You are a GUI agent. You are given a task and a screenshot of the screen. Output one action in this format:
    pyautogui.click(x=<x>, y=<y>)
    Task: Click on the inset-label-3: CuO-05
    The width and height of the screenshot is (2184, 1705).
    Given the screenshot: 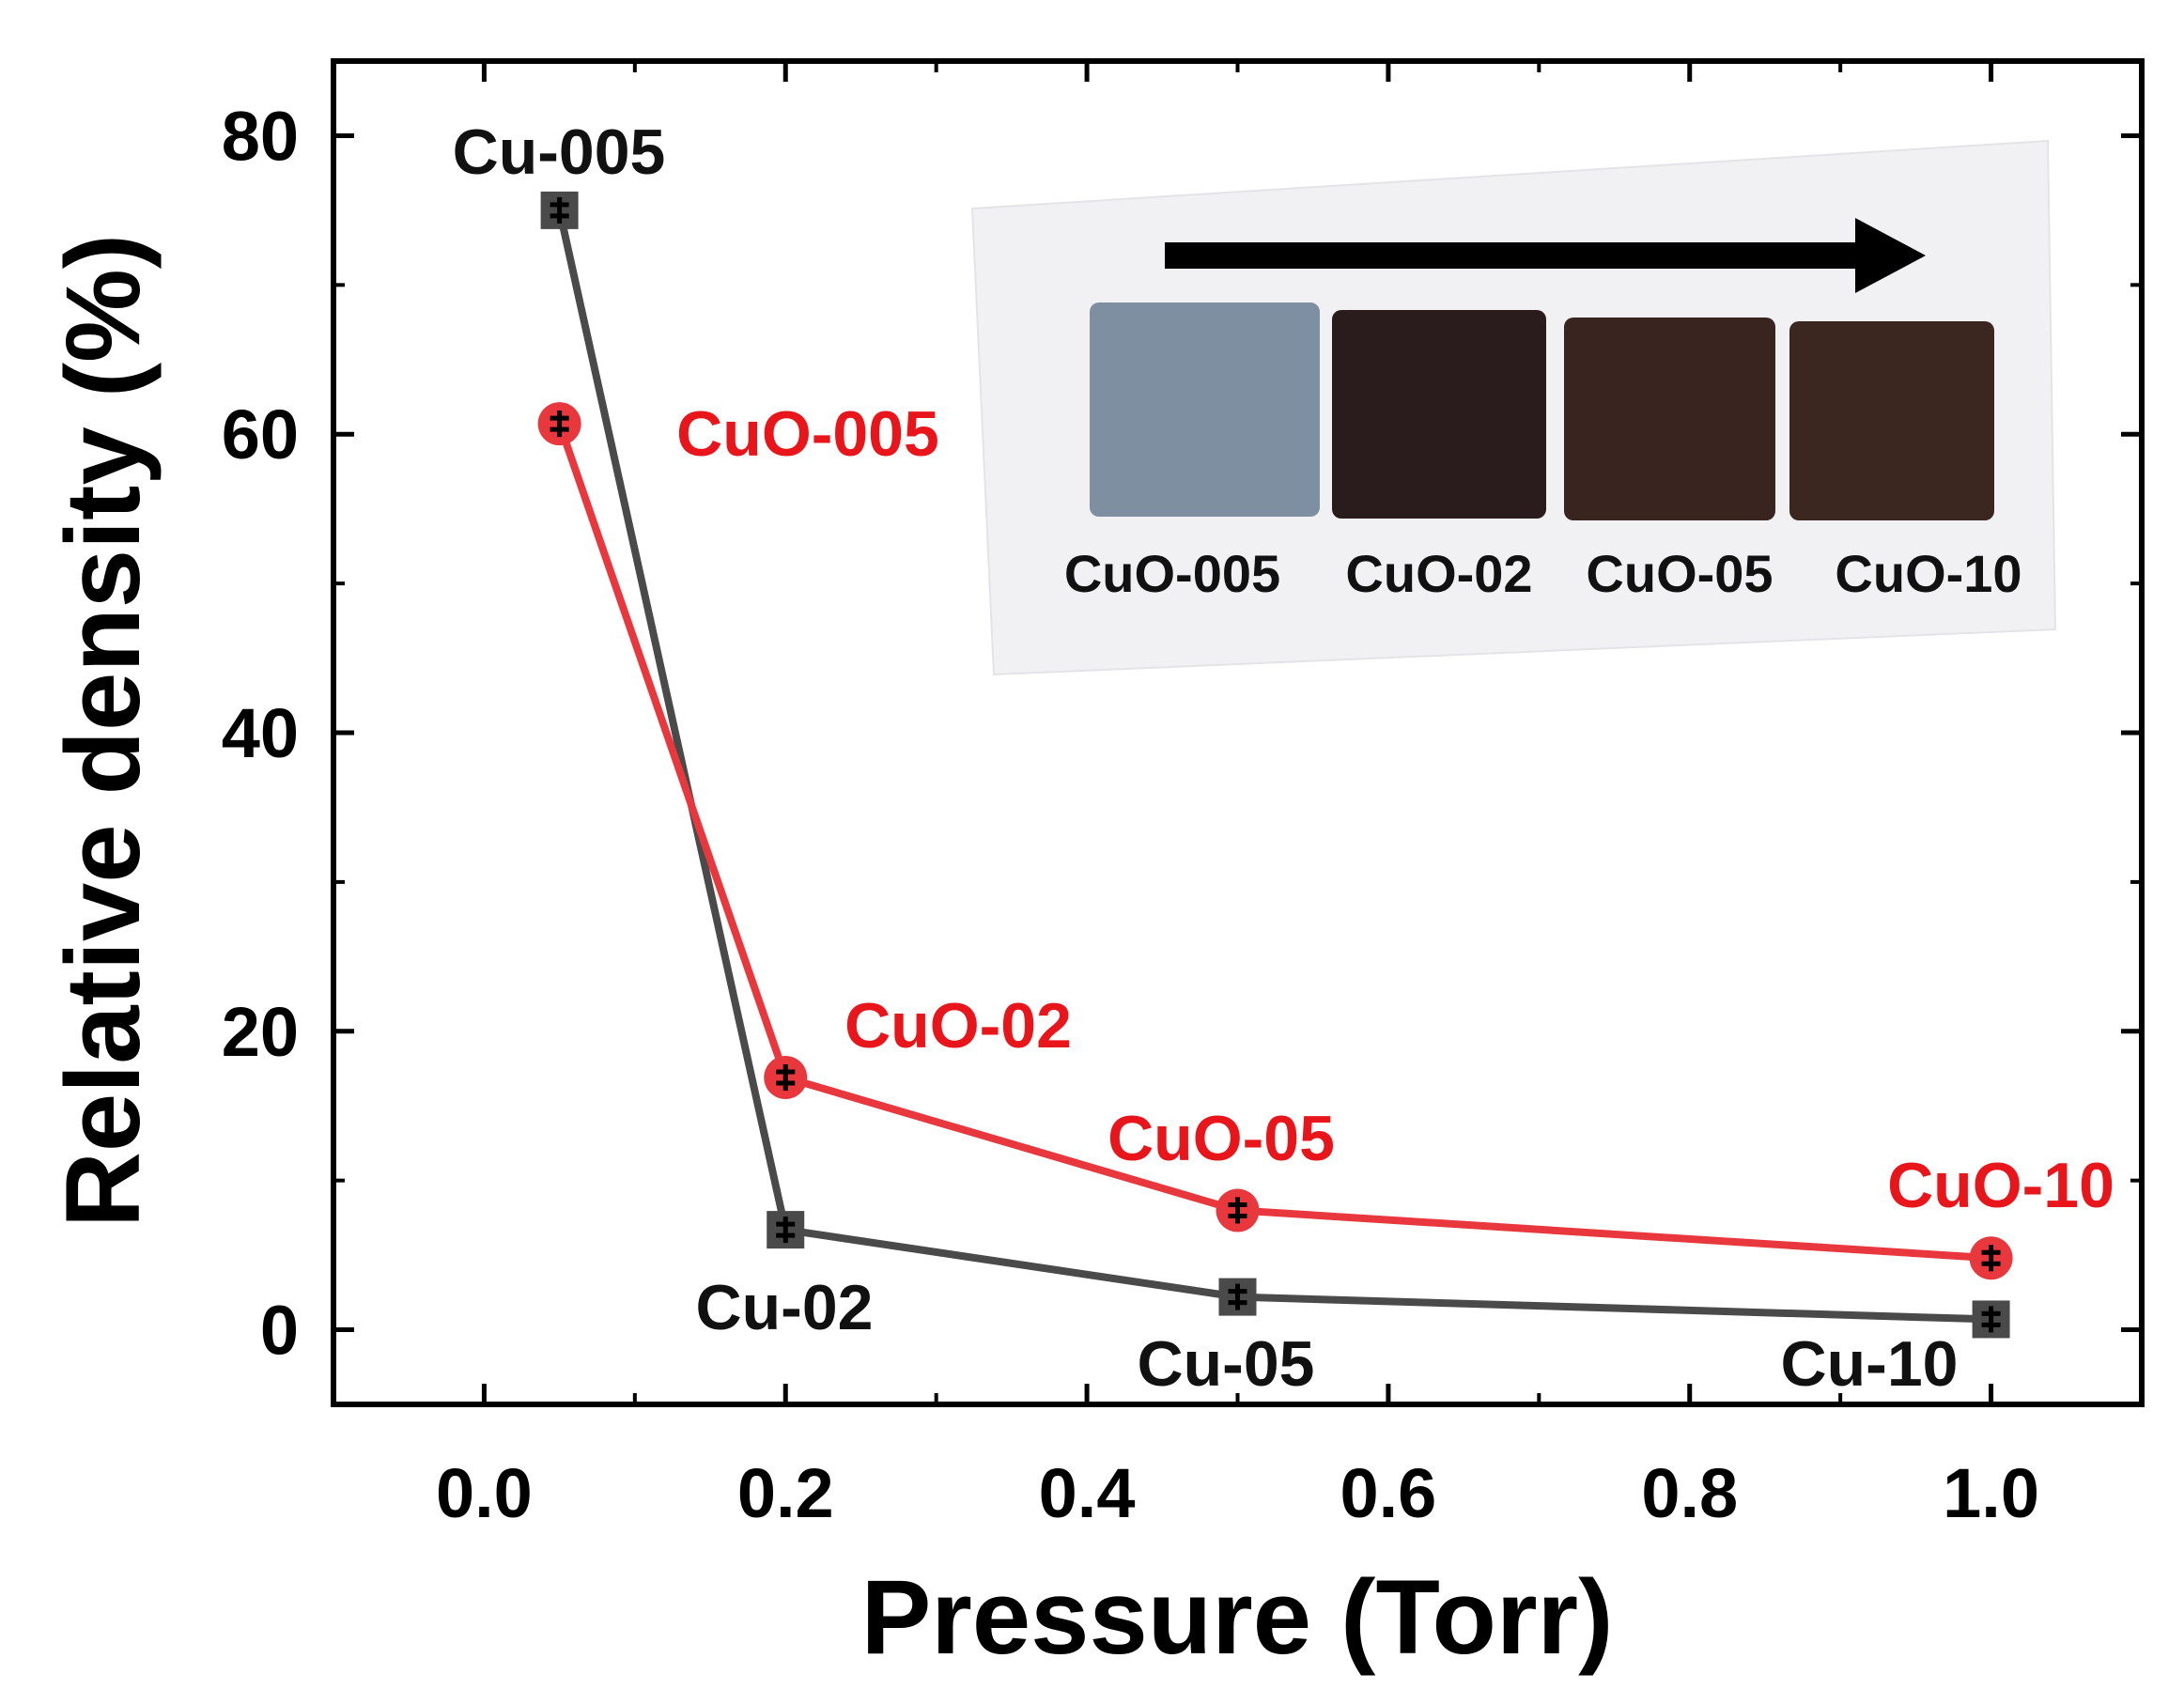 What is the action you would take?
    pyautogui.click(x=1679, y=573)
    